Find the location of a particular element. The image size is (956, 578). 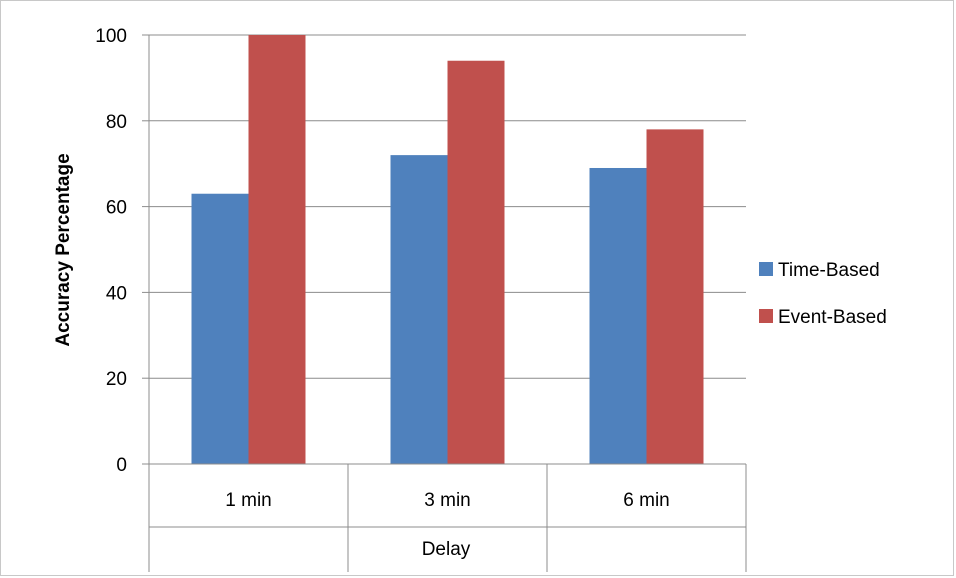

legend-label: Event-Based is located at coordinates (832, 317).